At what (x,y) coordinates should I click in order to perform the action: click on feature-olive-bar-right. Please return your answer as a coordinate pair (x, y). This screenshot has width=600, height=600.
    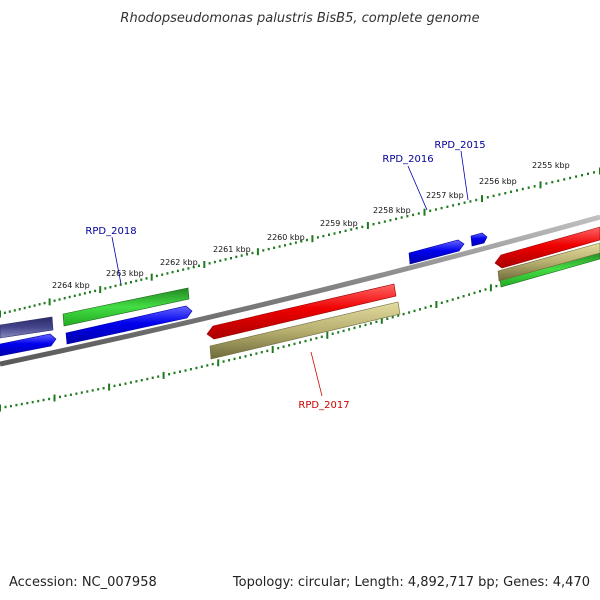
    Looking at the image, I should click on (548, 262).